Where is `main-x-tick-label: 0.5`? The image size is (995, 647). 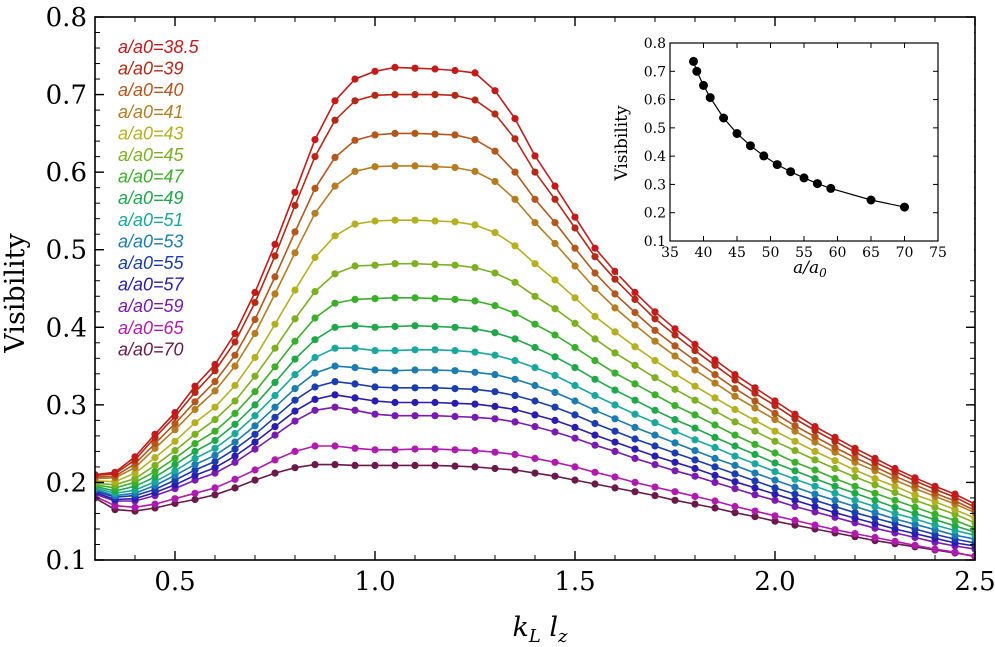 main-x-tick-label: 0.5 is located at coordinates (174, 582).